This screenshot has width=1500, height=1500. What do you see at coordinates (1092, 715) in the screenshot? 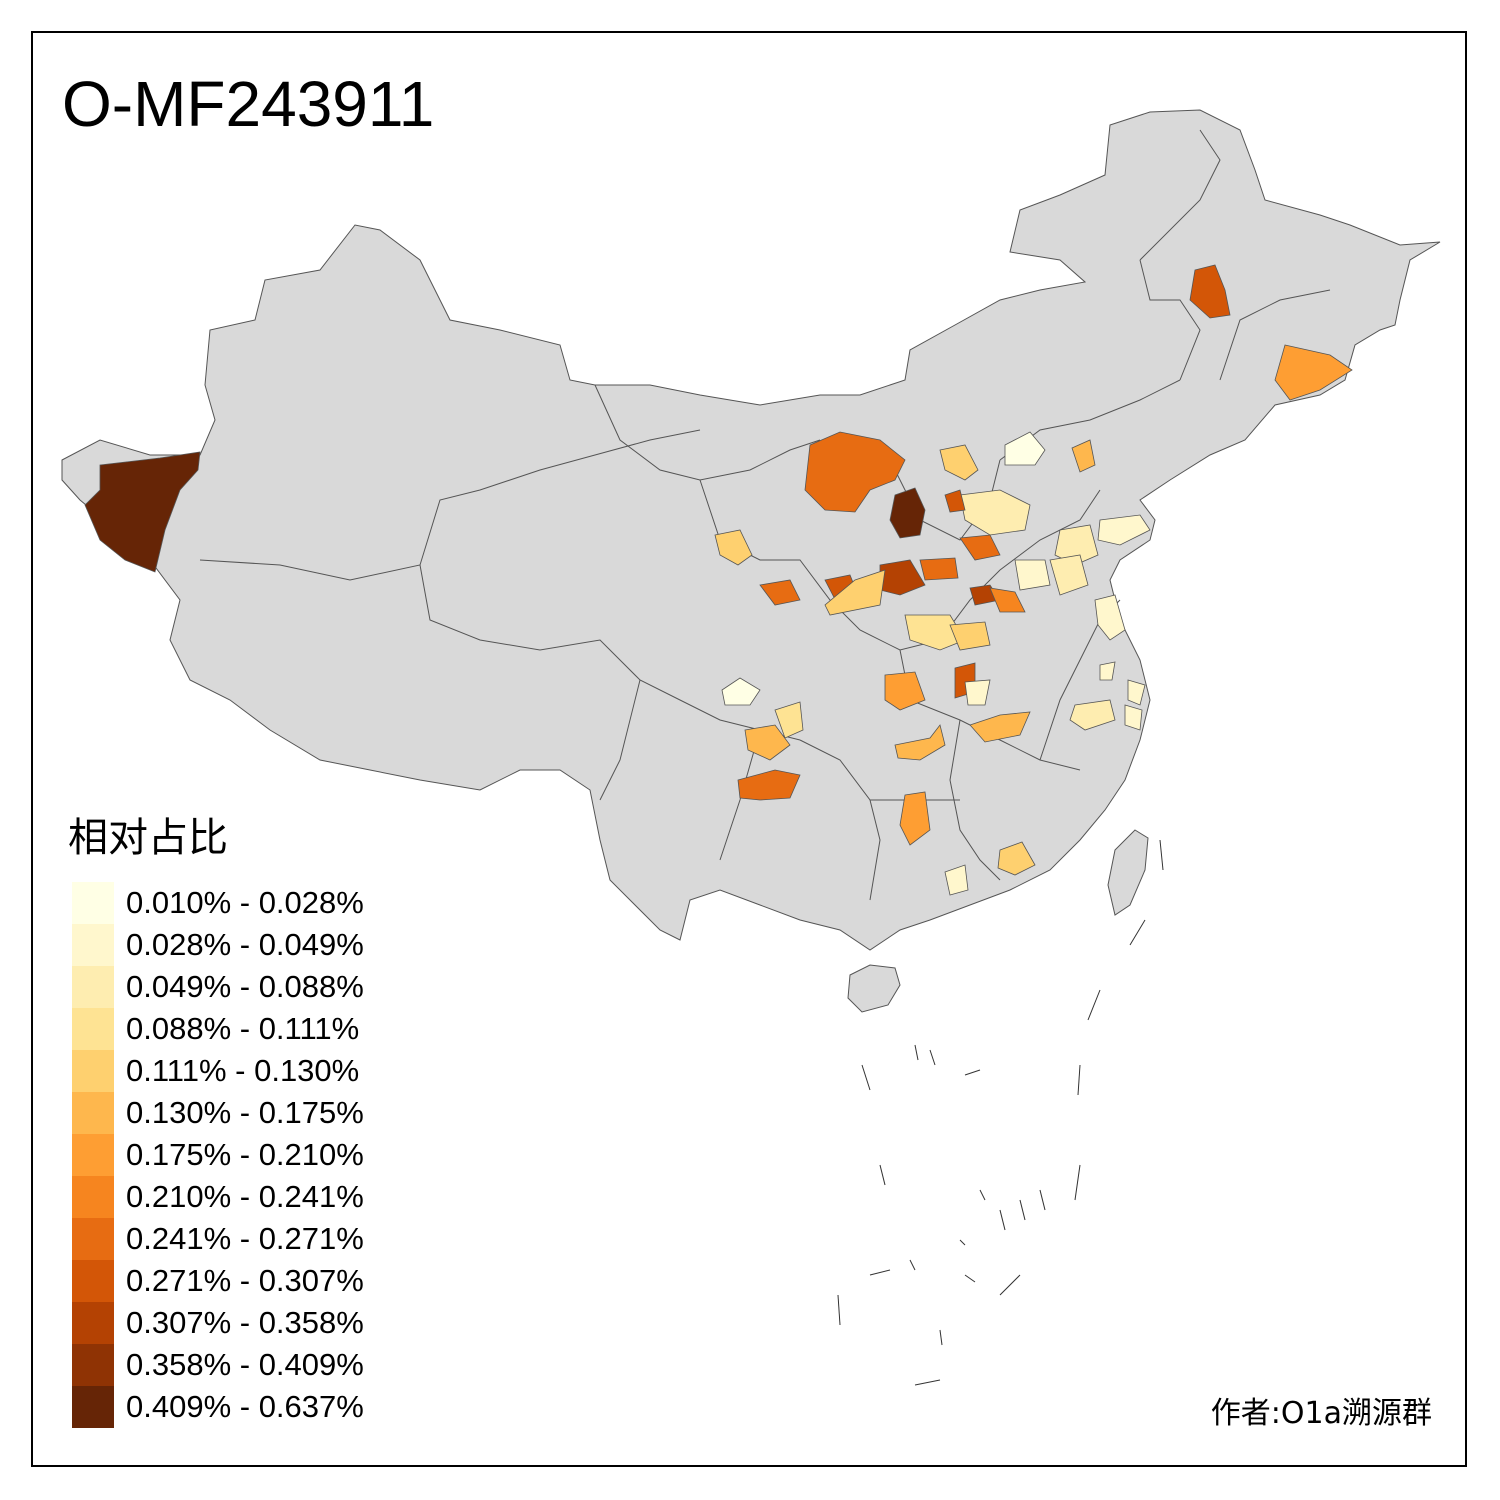
I see `region-anhui-south` at bounding box center [1092, 715].